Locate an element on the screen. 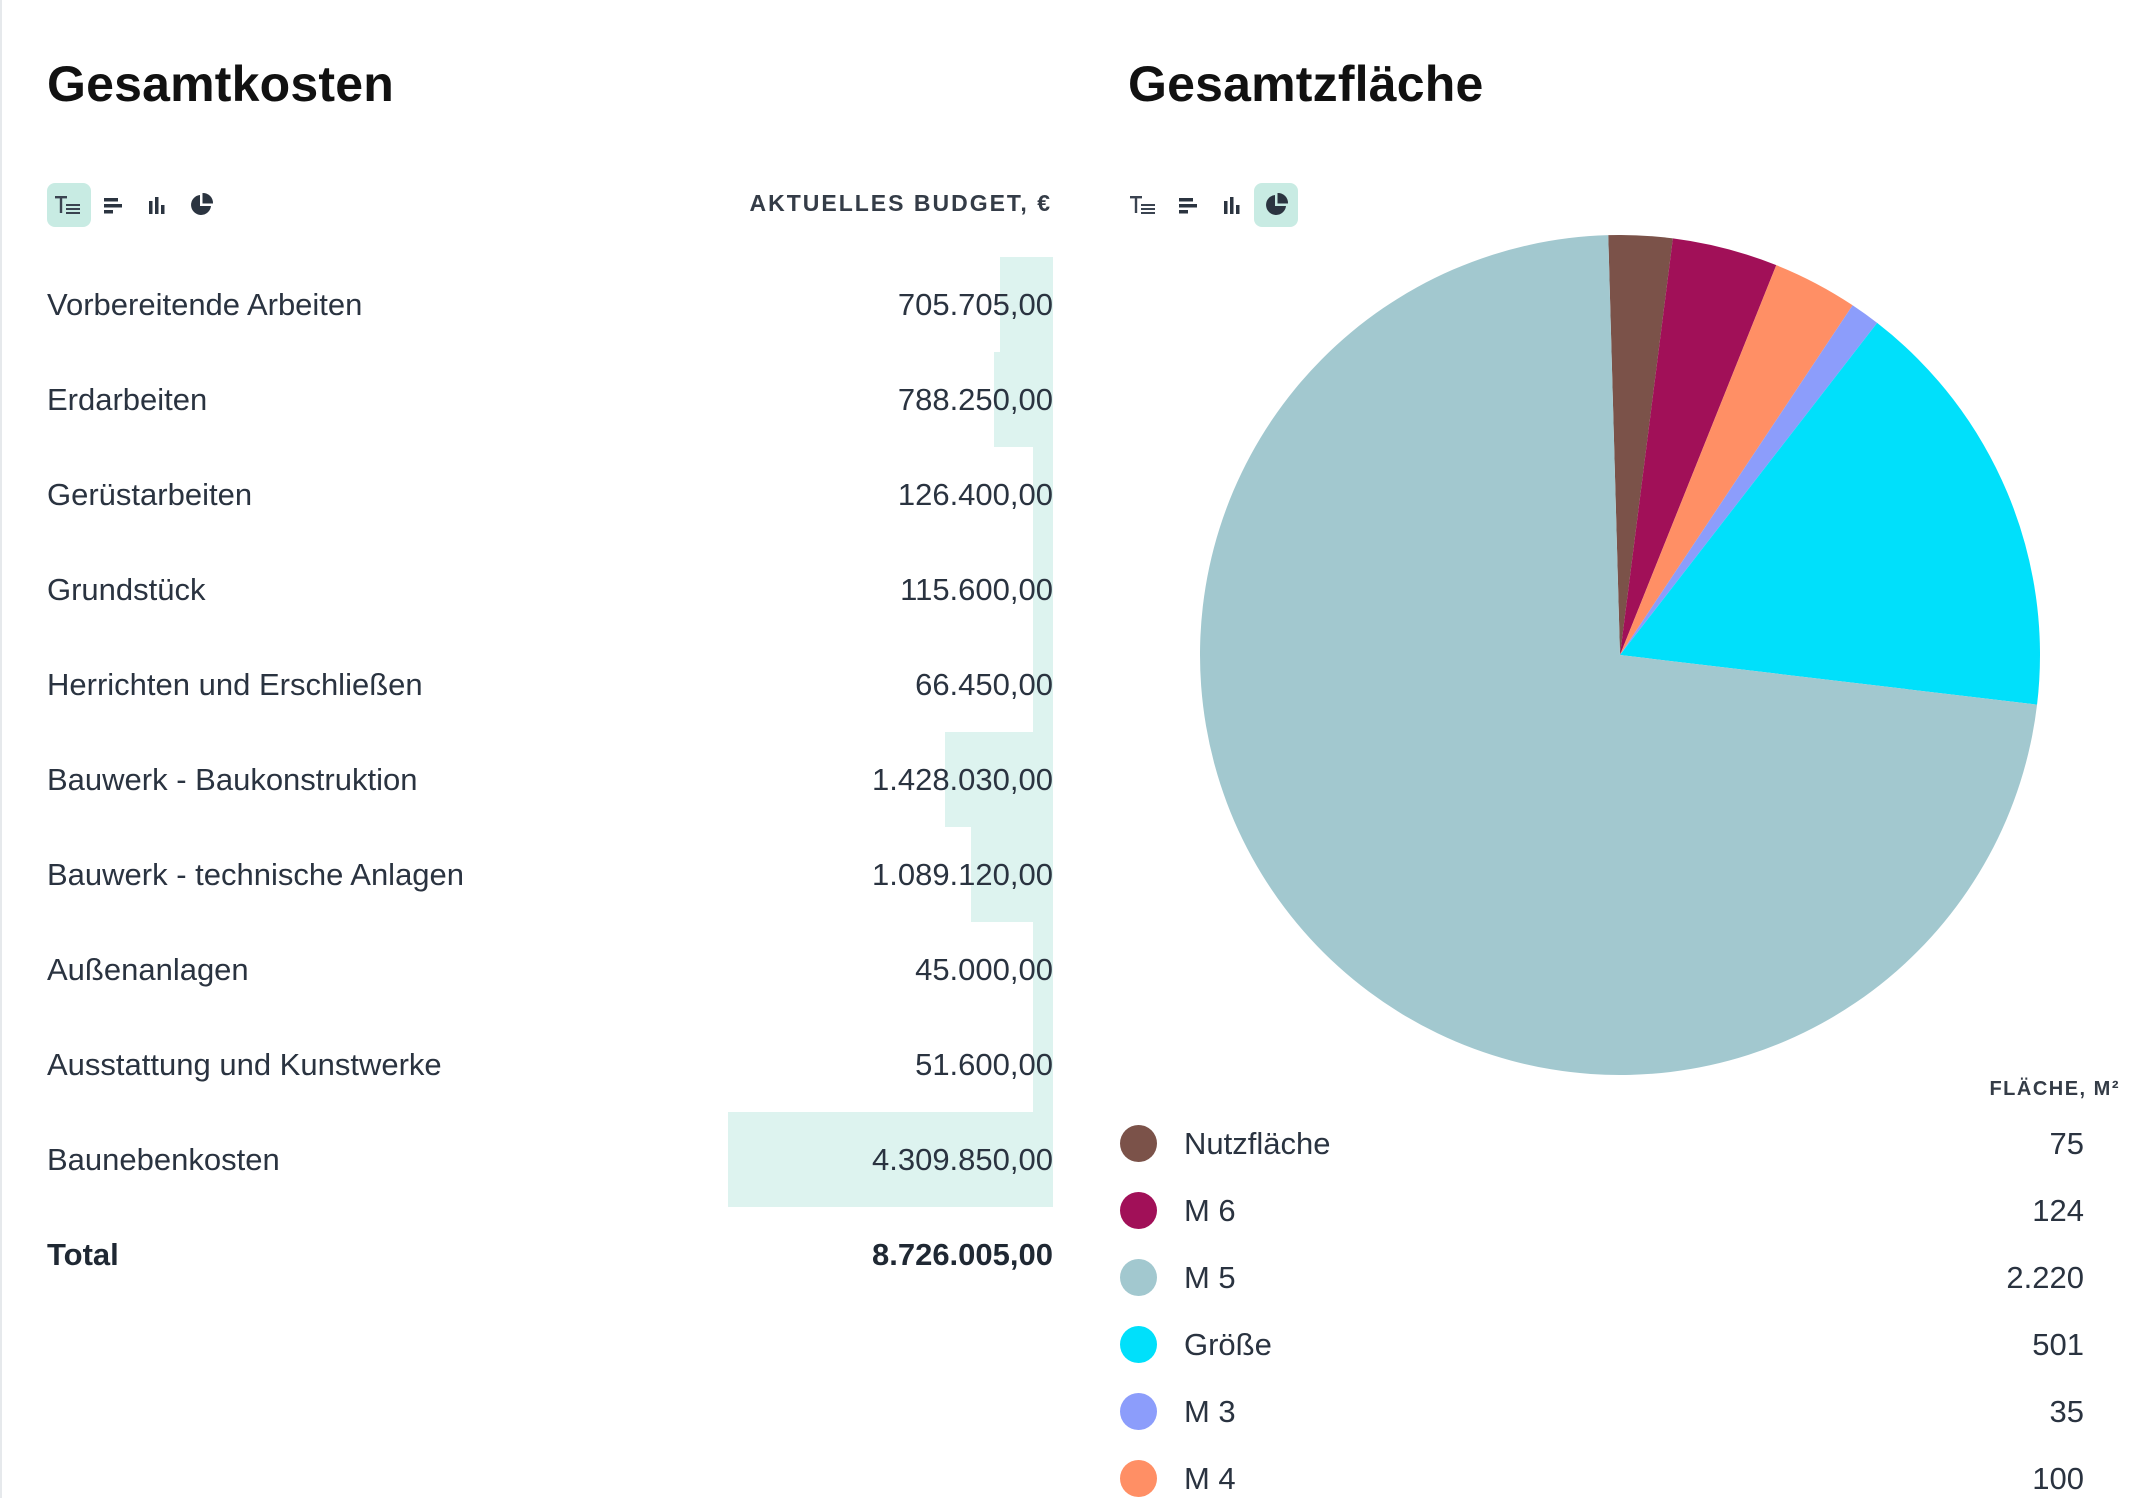 Image resolution: width=2156 pixels, height=1512 pixels. area-table-view-button is located at coordinates (1144, 205).